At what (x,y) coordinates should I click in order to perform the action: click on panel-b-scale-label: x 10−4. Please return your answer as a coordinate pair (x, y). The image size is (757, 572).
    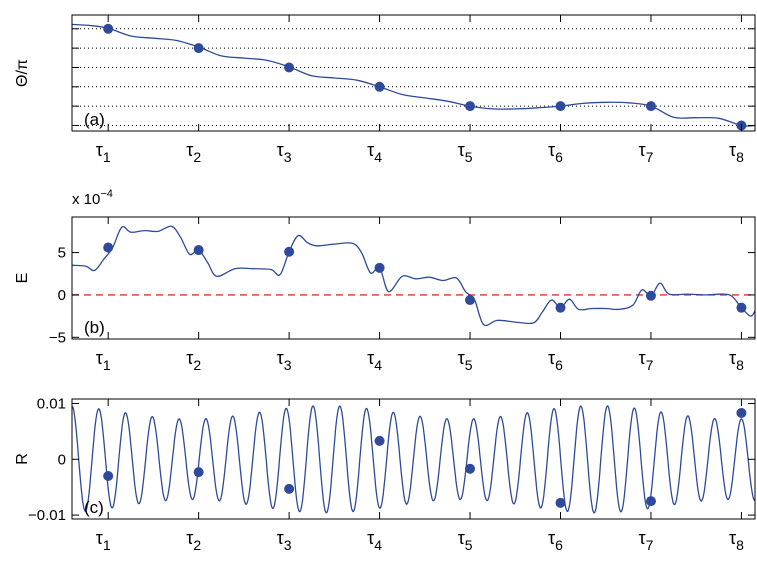
    Looking at the image, I should click on (92, 198).